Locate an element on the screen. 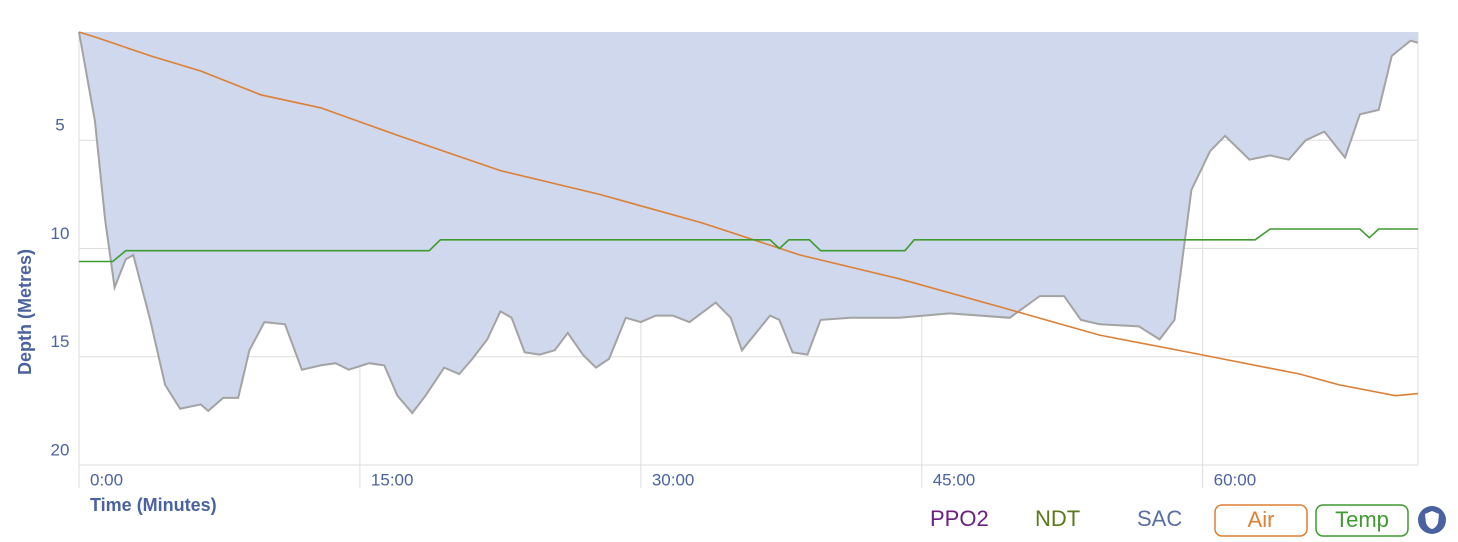 Image resolution: width=1458 pixels, height=542 pixels. legend-item: Temp is located at coordinates (1362, 519).